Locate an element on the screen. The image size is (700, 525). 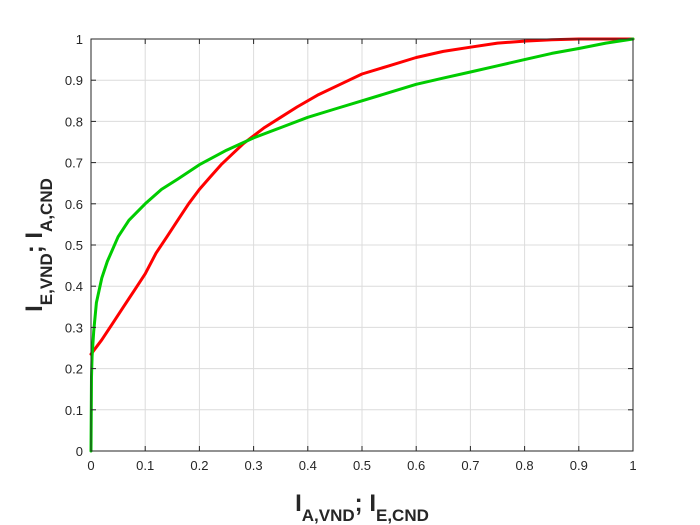
x-tick-label: 0.2 is located at coordinates (199, 465).